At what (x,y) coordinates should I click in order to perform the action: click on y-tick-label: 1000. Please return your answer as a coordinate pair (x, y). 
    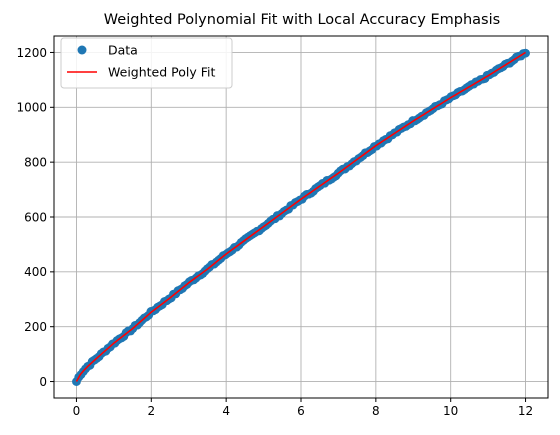
    Looking at the image, I should click on (31, 108).